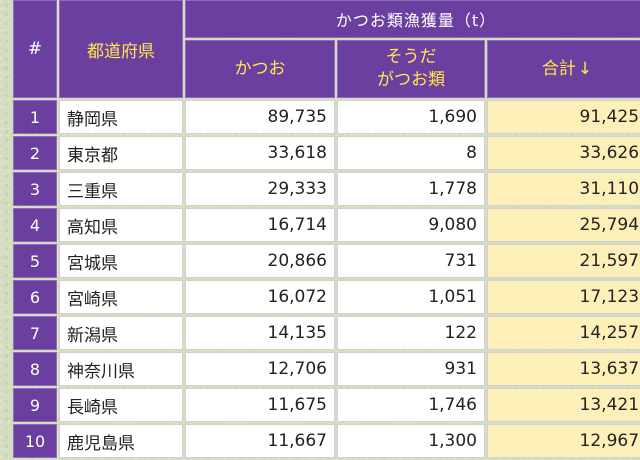  What do you see at coordinates (121, 261) in the screenshot?
I see `prefecture-cell: 宮城県` at bounding box center [121, 261].